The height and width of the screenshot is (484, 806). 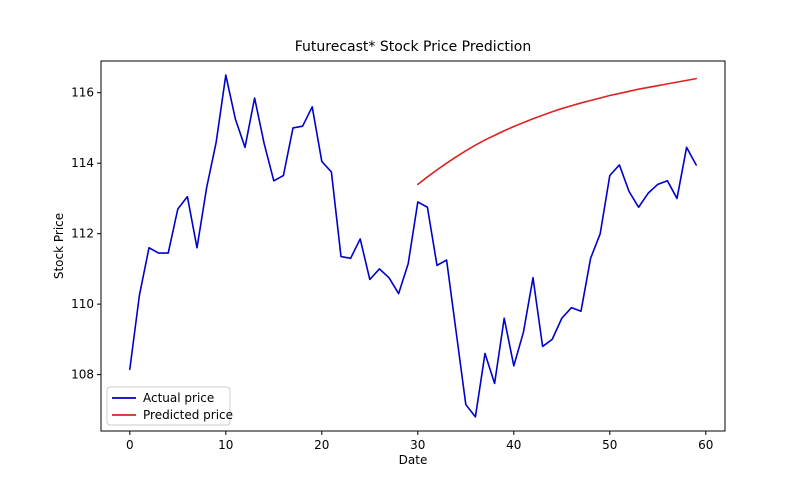 What do you see at coordinates (609, 445) in the screenshot?
I see `x-tick-label: 50` at bounding box center [609, 445].